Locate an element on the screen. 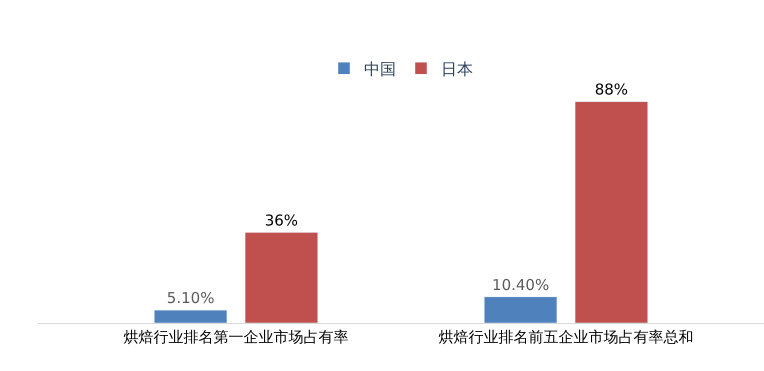 Image resolution: width=764 pixels, height=371 pixels. data-label: 36% is located at coordinates (281, 220).